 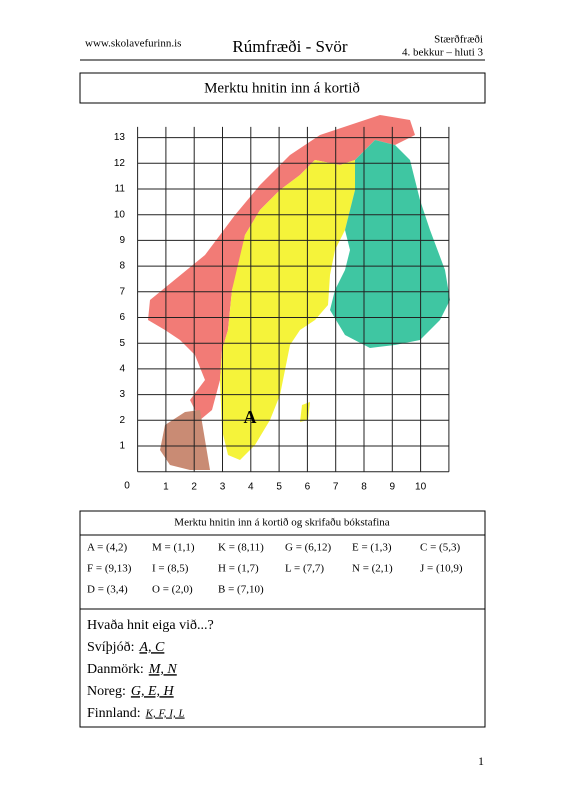 What do you see at coordinates (481, 761) in the screenshot?
I see `page-number: 1` at bounding box center [481, 761].